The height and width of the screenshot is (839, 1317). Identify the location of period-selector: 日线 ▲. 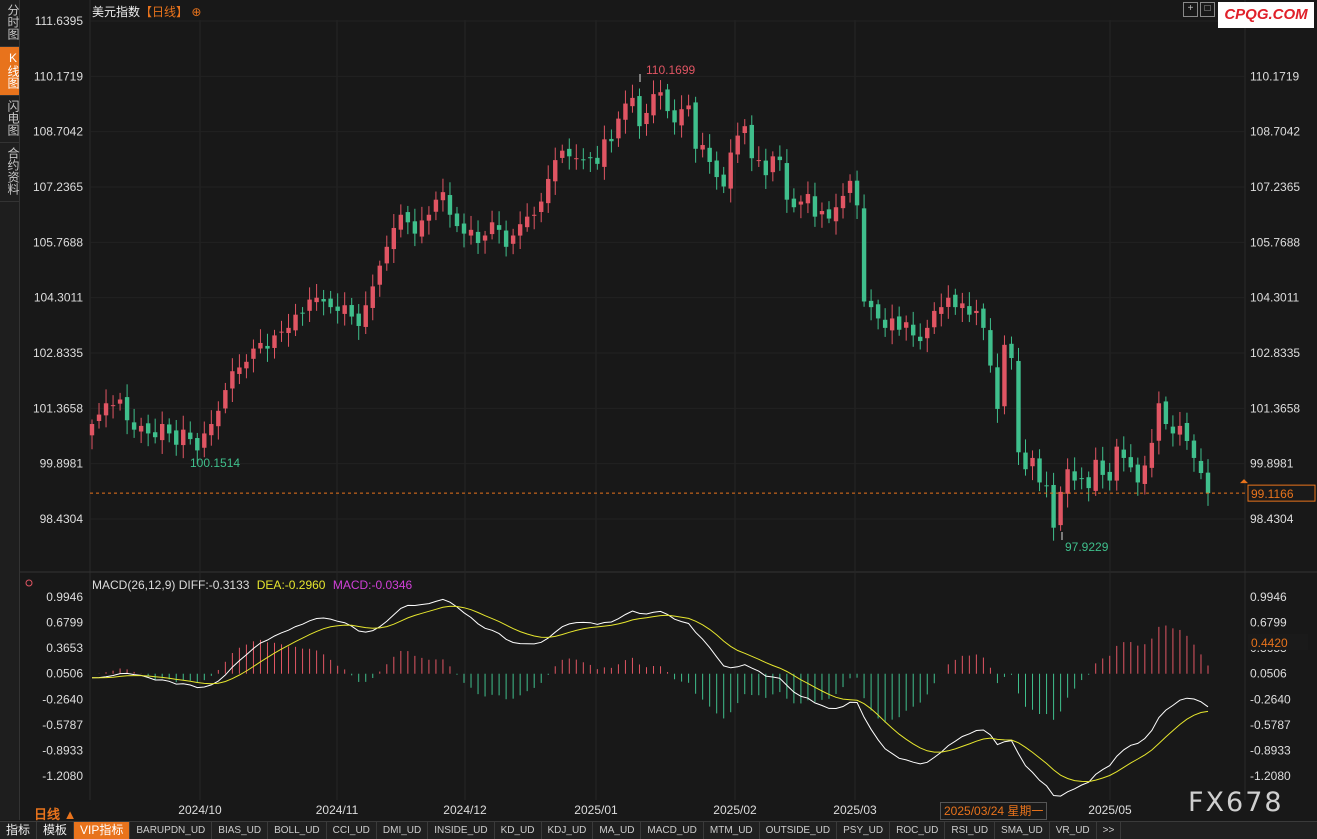
(55, 814).